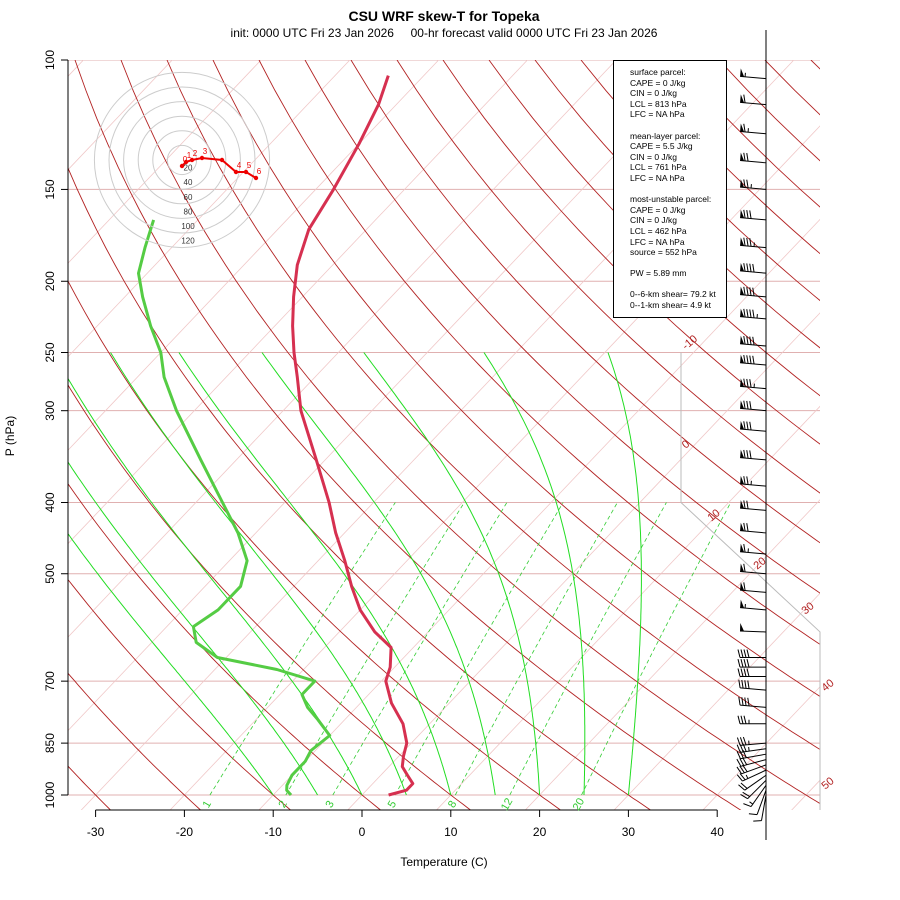 The image size is (900, 900). I want to click on x-tick-label: 20, so click(540, 832).